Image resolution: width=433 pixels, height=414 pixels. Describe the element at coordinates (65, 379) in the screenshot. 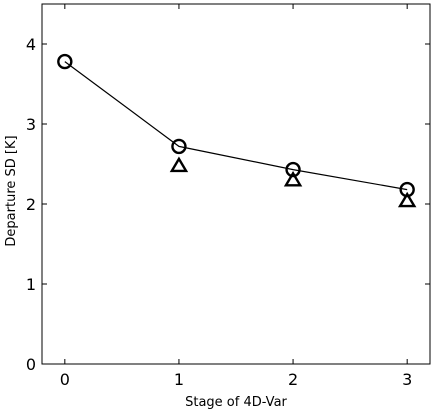

I see `x-tick-label: 0` at that location.